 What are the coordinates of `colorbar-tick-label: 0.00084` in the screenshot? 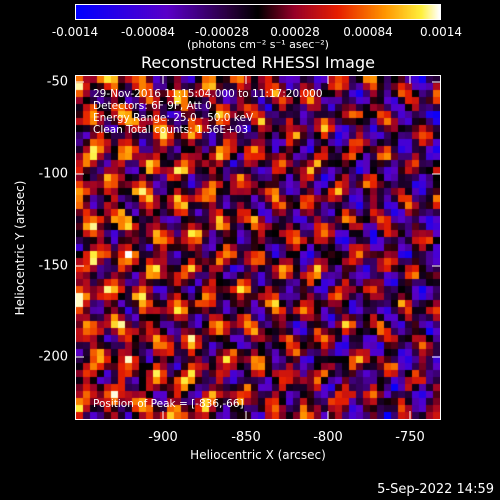 It's located at (368, 32).